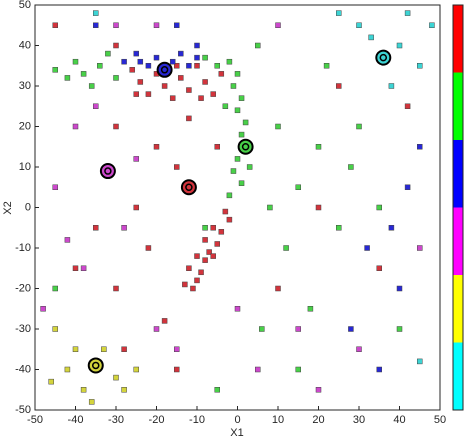 Image resolution: width=466 pixels, height=446 pixels. What do you see at coordinates (35, 420) in the screenshot?
I see `x-tick-label: -50` at bounding box center [35, 420].